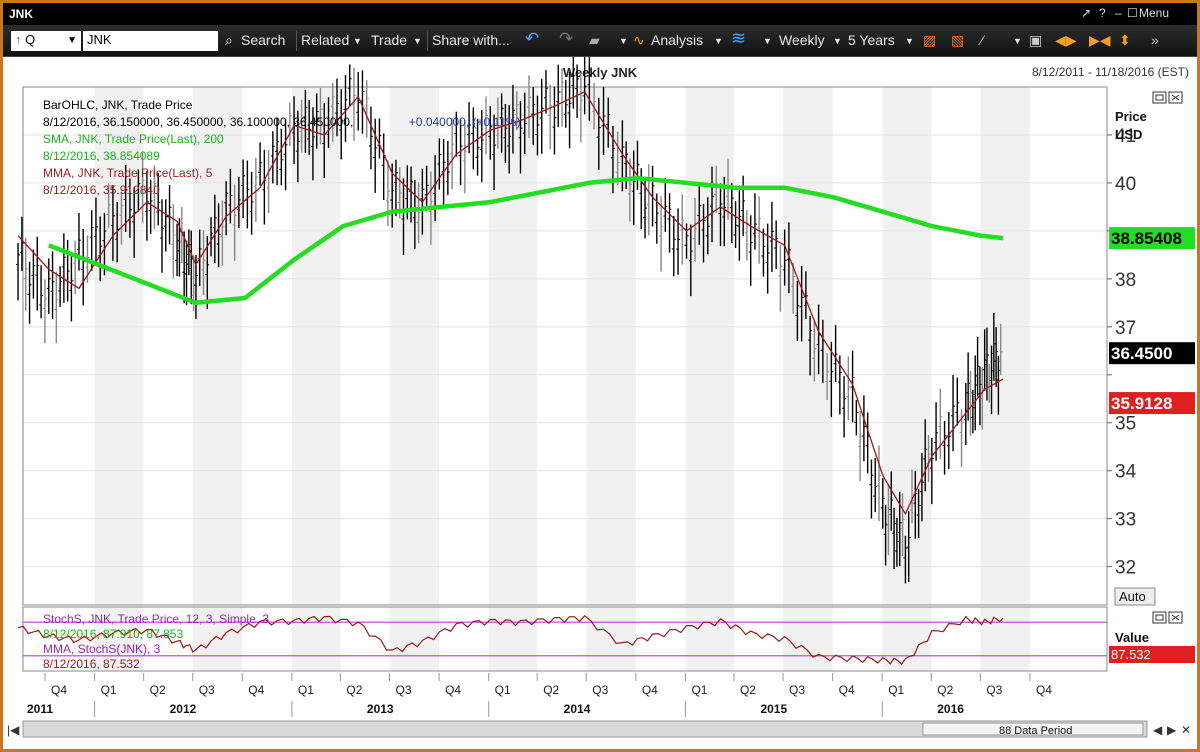  Describe the element at coordinates (566, 38) in the screenshot. I see `redo-icon: ↷` at that location.